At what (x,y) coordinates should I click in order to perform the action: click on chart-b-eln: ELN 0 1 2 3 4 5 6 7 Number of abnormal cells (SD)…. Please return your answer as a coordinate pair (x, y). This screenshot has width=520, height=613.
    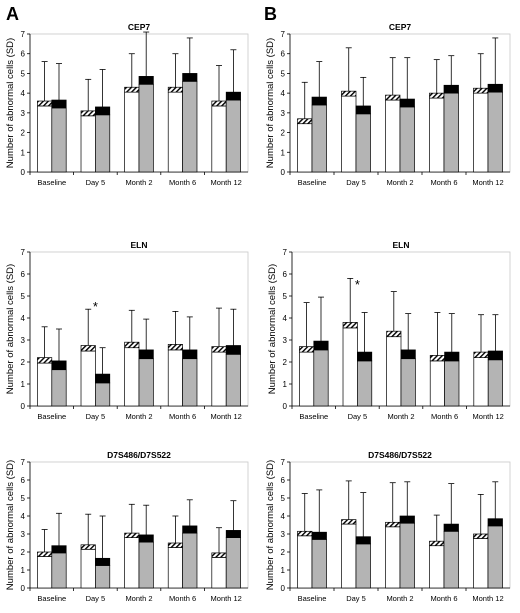
    Looking at the image, I should click on (389, 330).